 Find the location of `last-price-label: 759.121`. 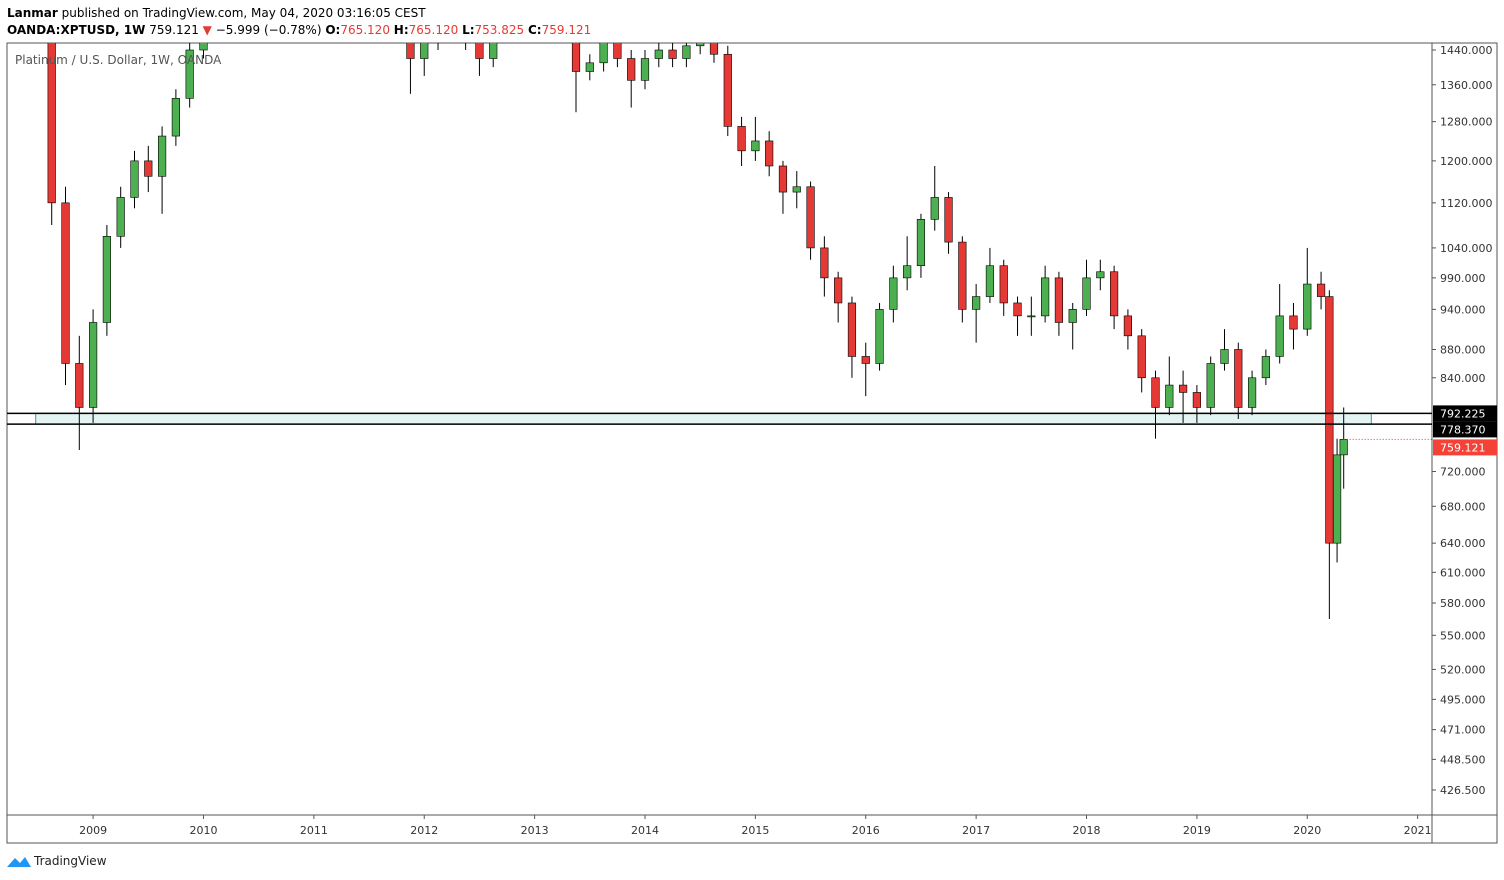

last-price-label: 759.121 is located at coordinates (1463, 447).